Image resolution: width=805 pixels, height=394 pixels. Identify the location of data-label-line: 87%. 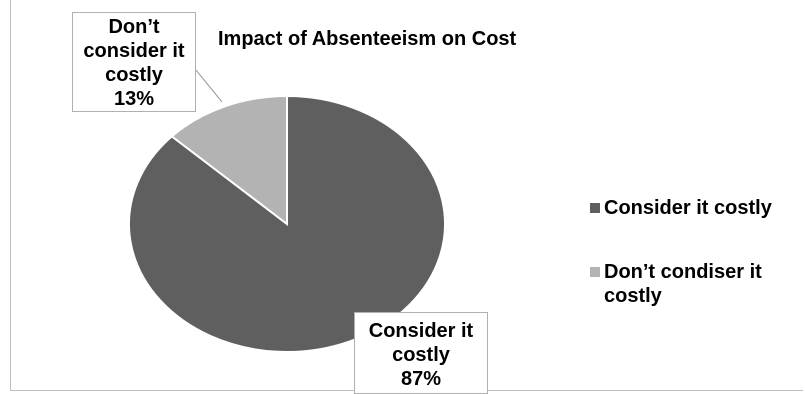
(421, 379).